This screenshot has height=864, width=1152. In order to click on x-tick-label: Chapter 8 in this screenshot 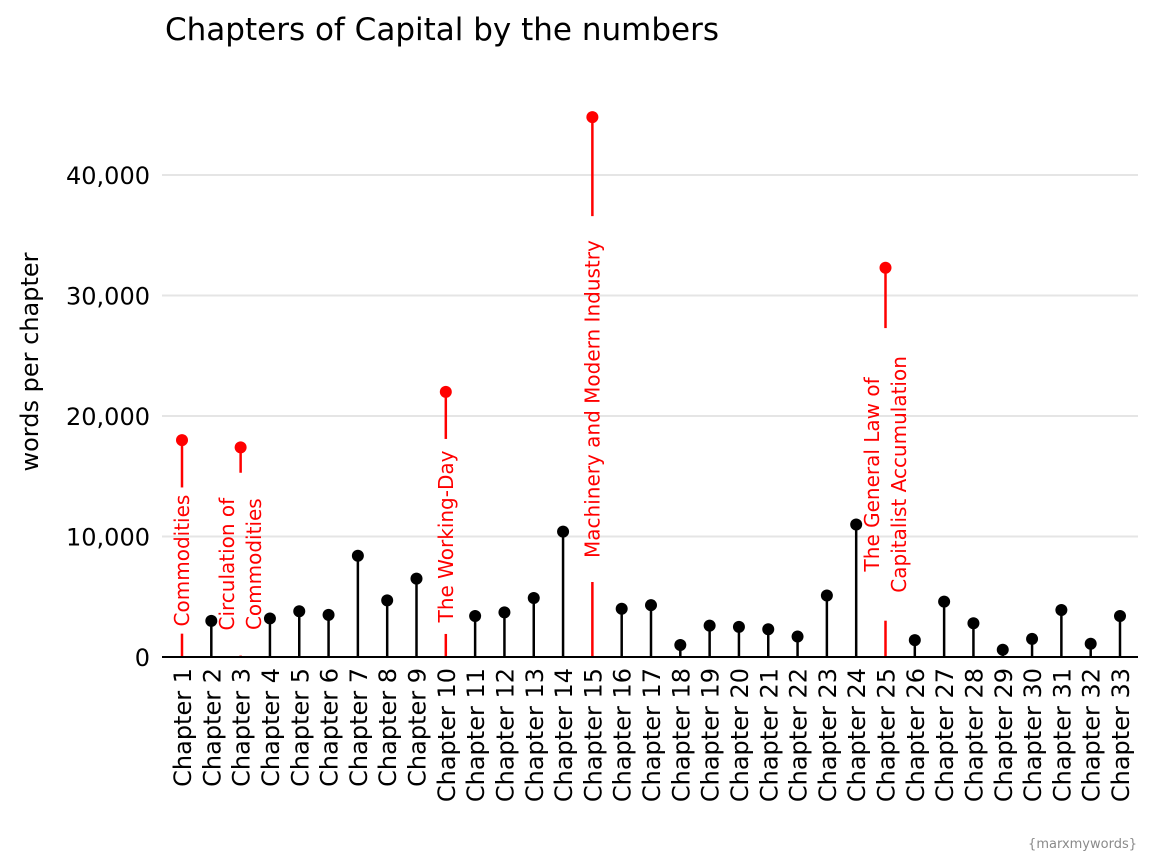, I will do `click(388, 727)`.